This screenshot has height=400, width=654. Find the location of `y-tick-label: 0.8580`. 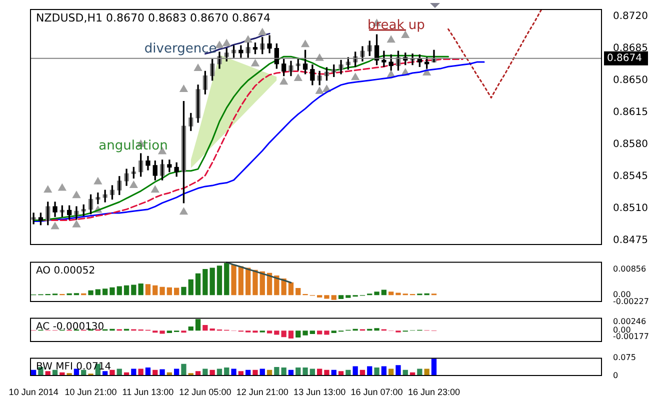

y-tick-label: 0.8580 is located at coordinates (630, 144).